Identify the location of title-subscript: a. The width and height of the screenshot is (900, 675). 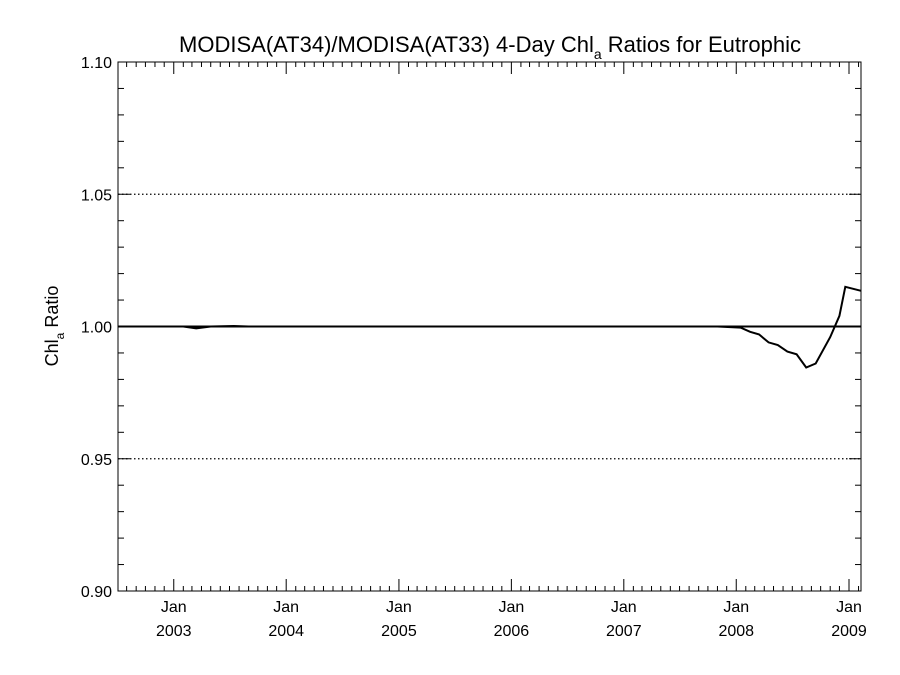
(598, 54).